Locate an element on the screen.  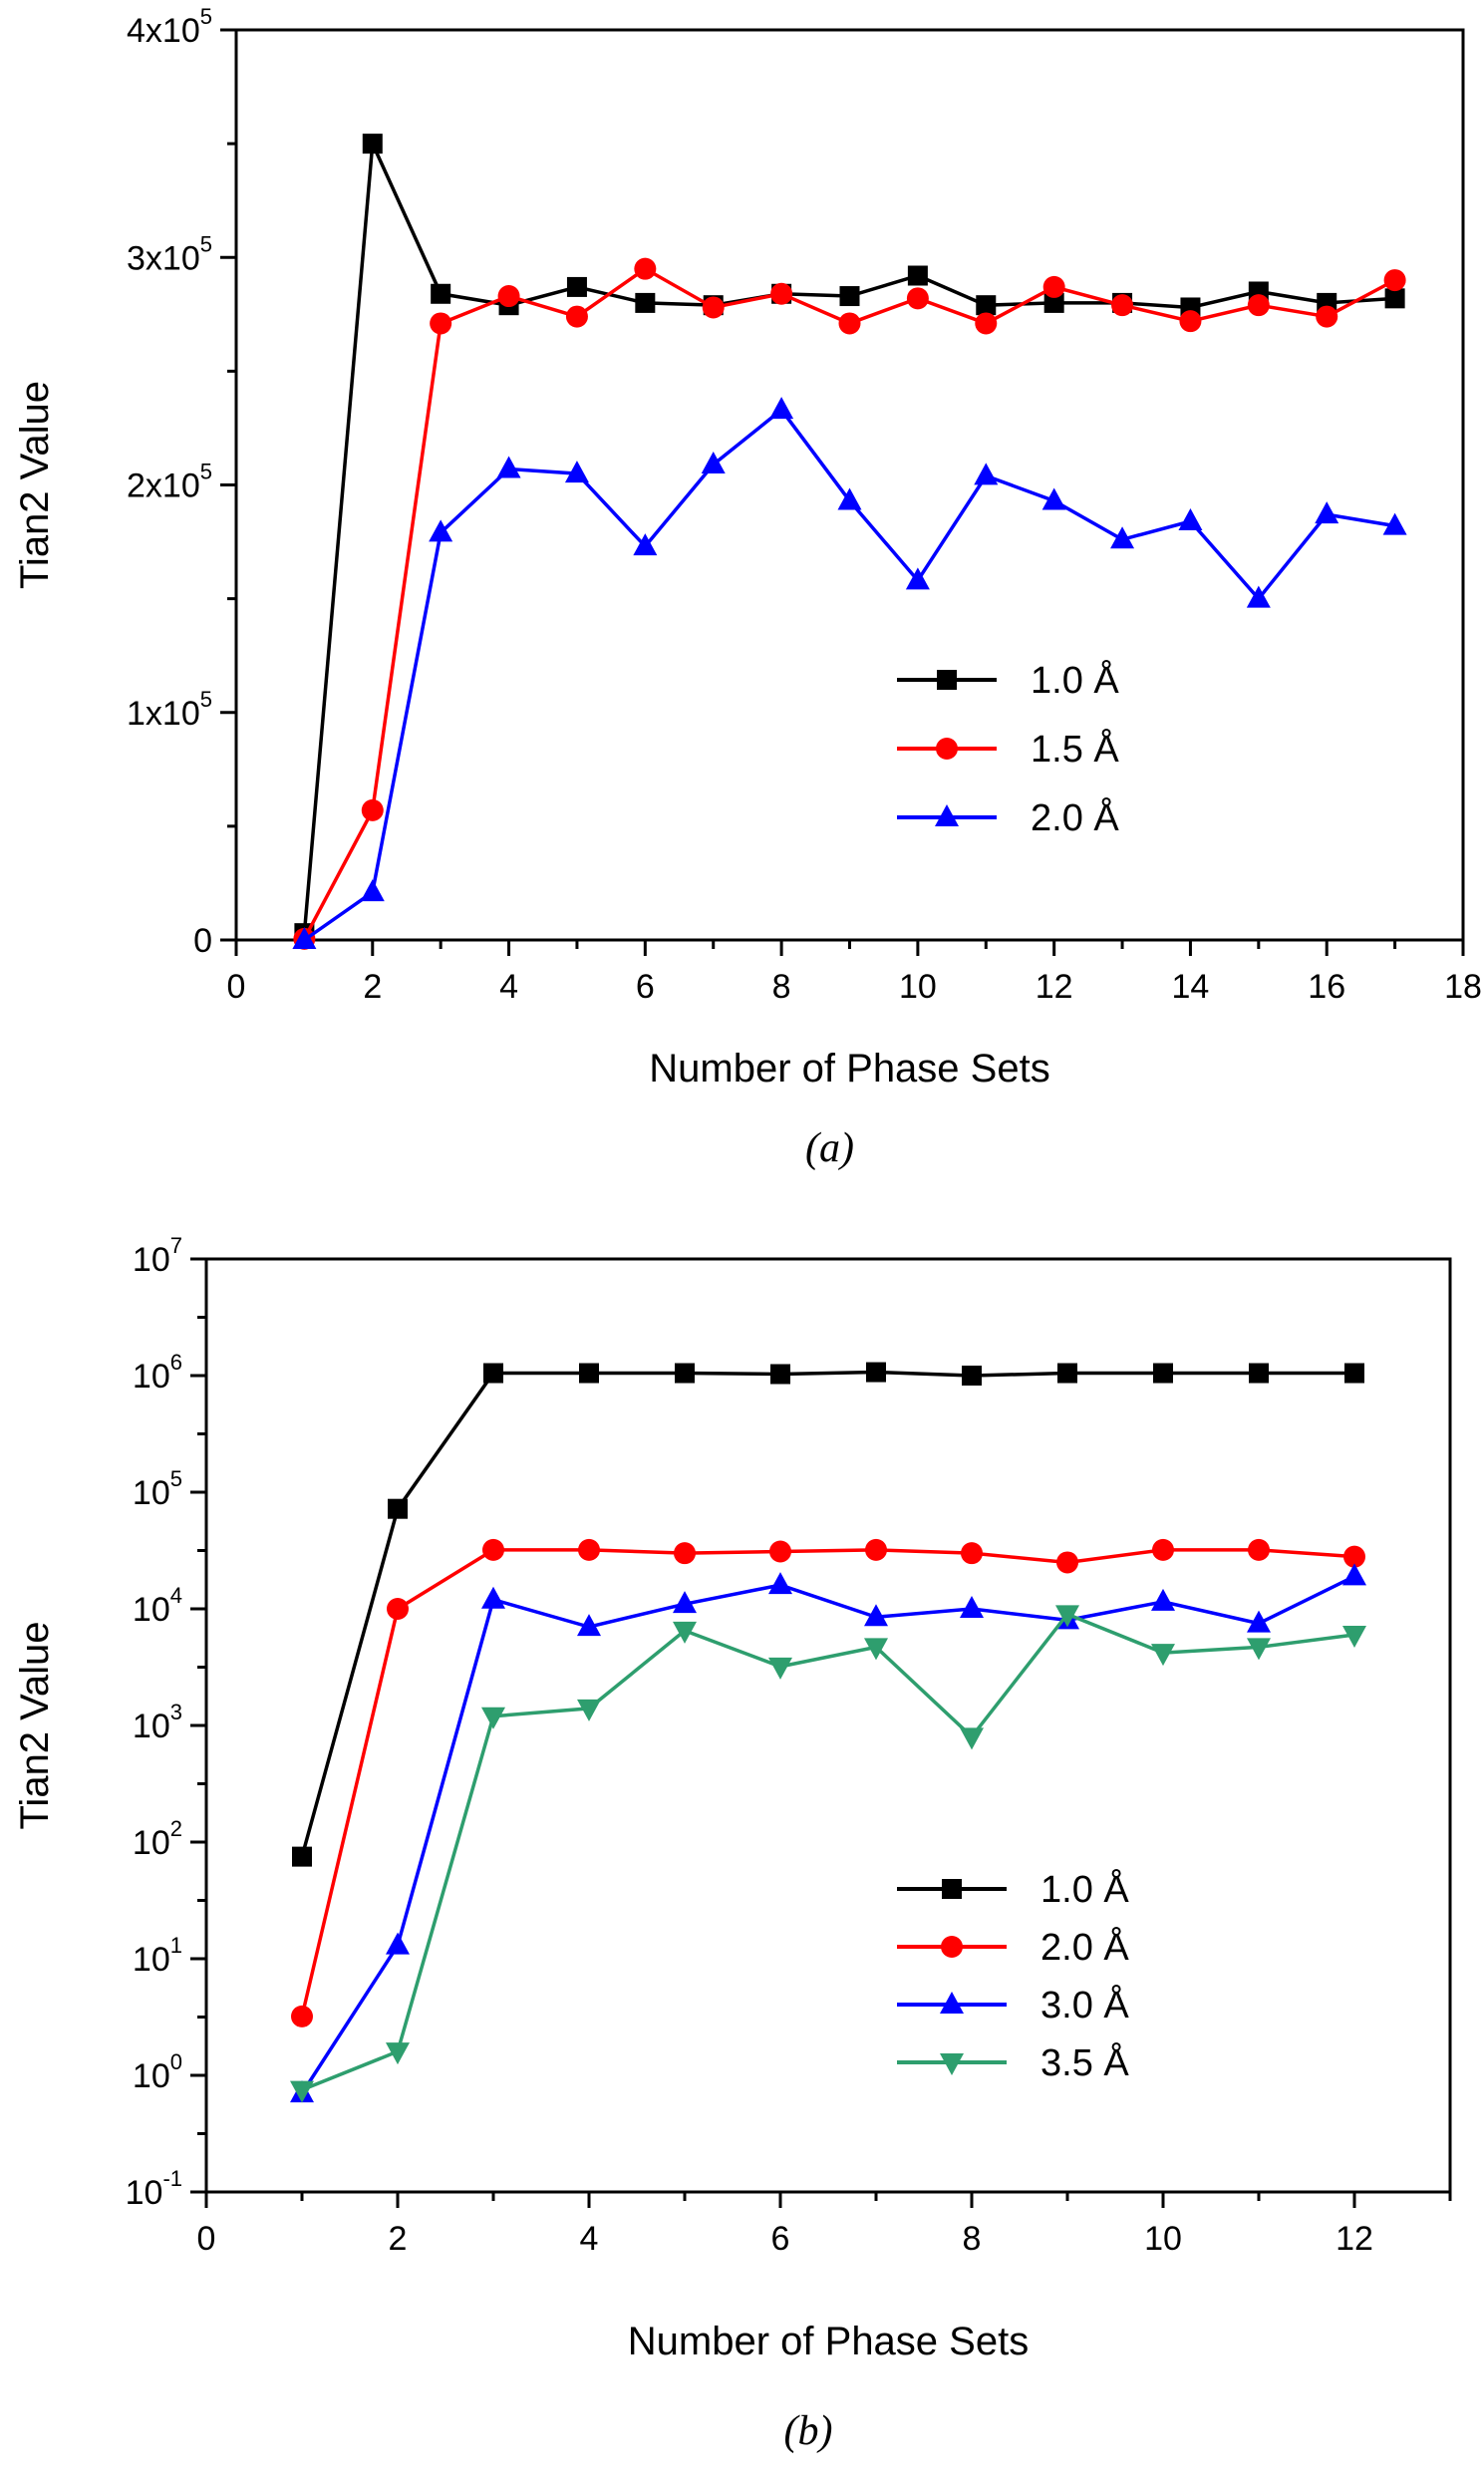
y-tick-label: 10² is located at coordinates (157, 1839).